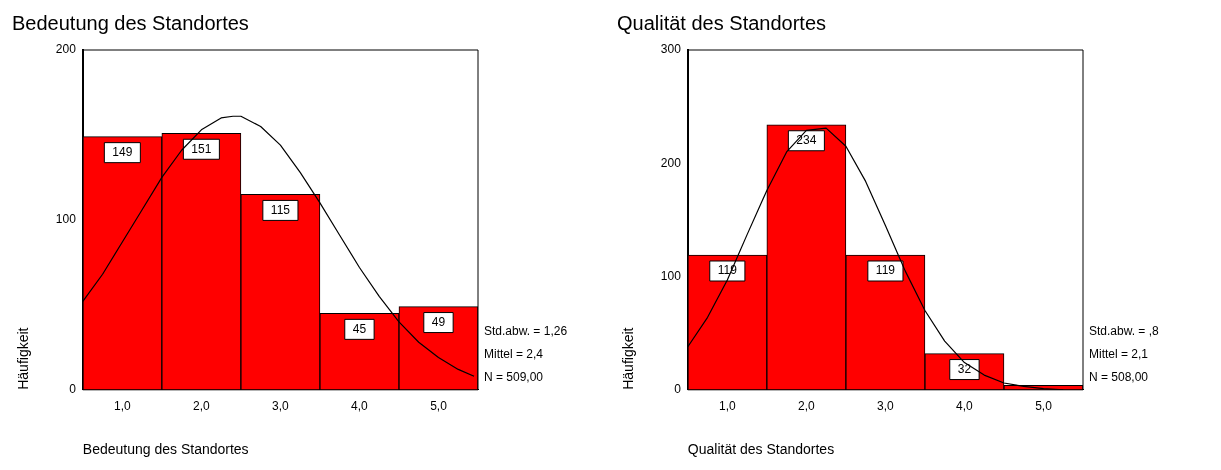 The image size is (1221, 470). I want to click on data-label: 151, so click(201, 148).